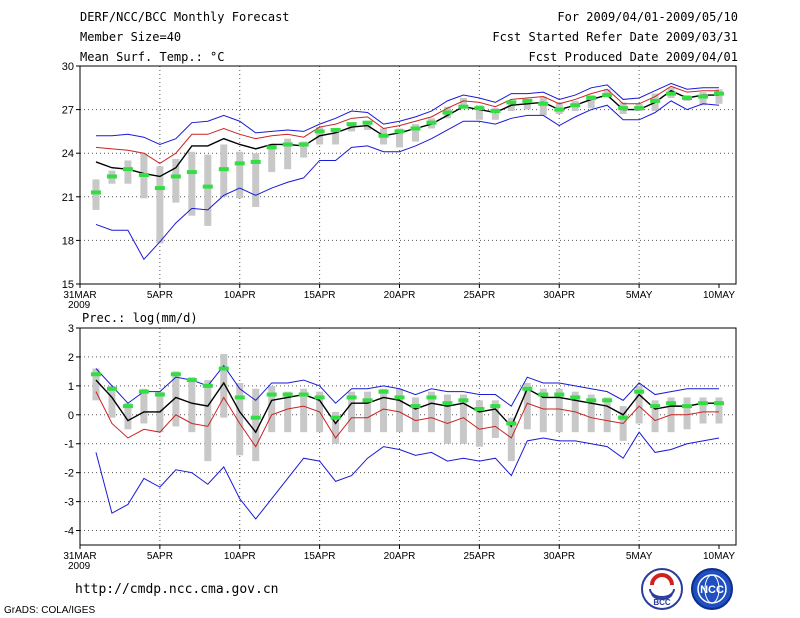 The image size is (800, 618). Describe the element at coordinates (79, 566) in the screenshot. I see `prec-xtick-year-label: 2009` at that location.